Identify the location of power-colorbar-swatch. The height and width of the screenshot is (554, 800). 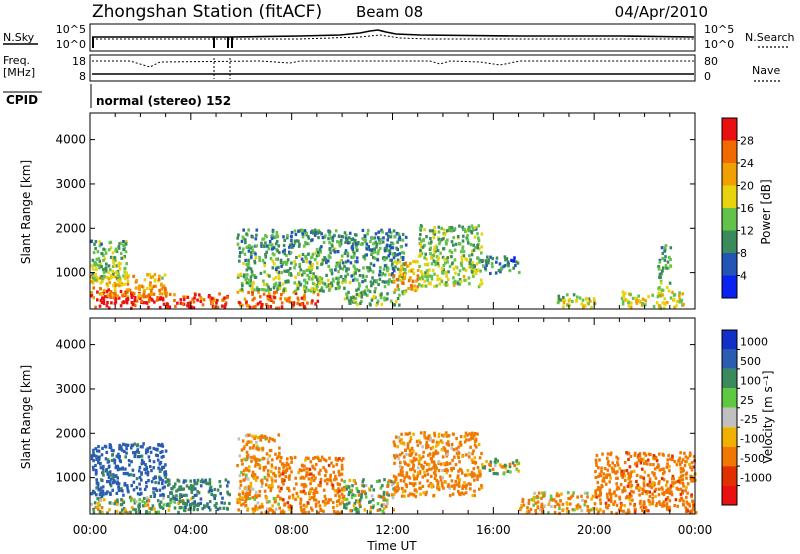
(729, 129).